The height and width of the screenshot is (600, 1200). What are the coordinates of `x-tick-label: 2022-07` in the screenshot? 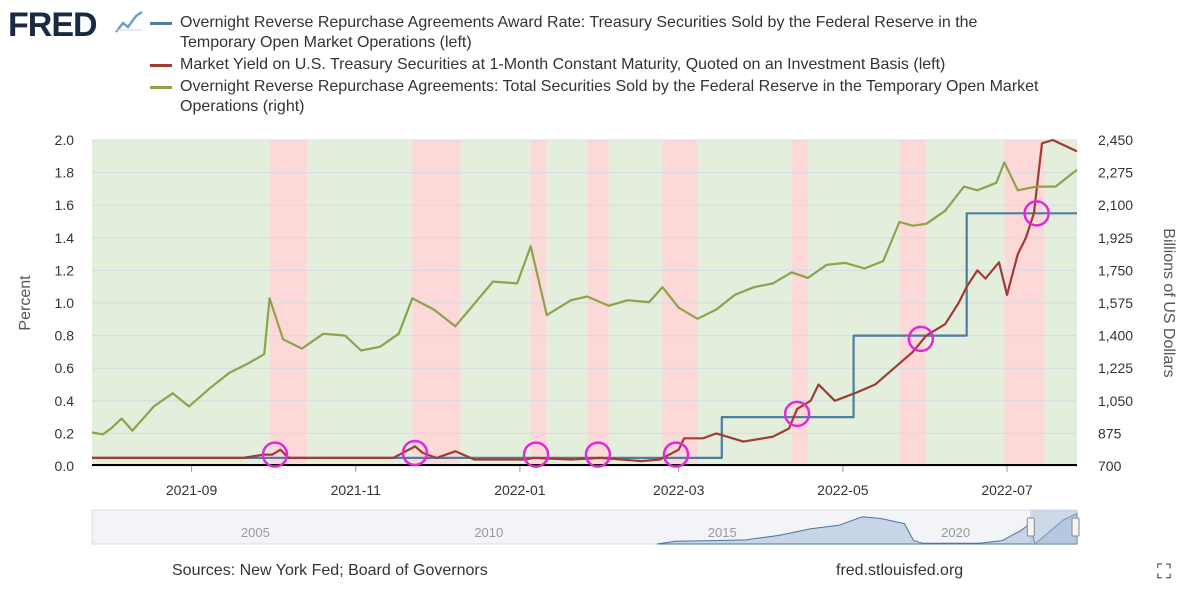 It's located at (1007, 490).